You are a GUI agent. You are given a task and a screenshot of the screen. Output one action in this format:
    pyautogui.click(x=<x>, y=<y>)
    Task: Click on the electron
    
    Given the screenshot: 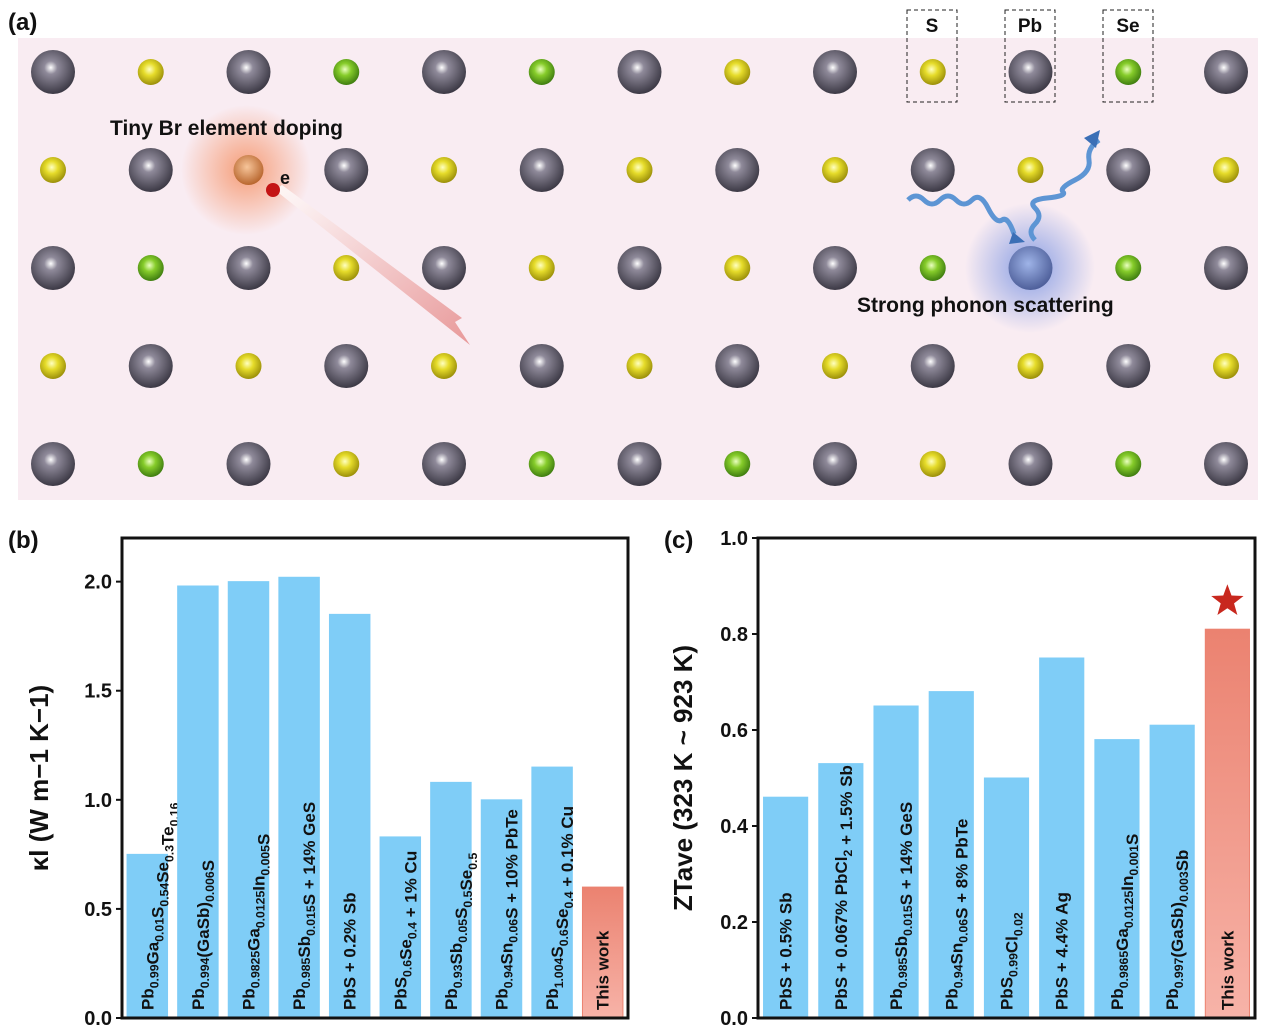 What is the action you would take?
    pyautogui.click(x=273, y=190)
    